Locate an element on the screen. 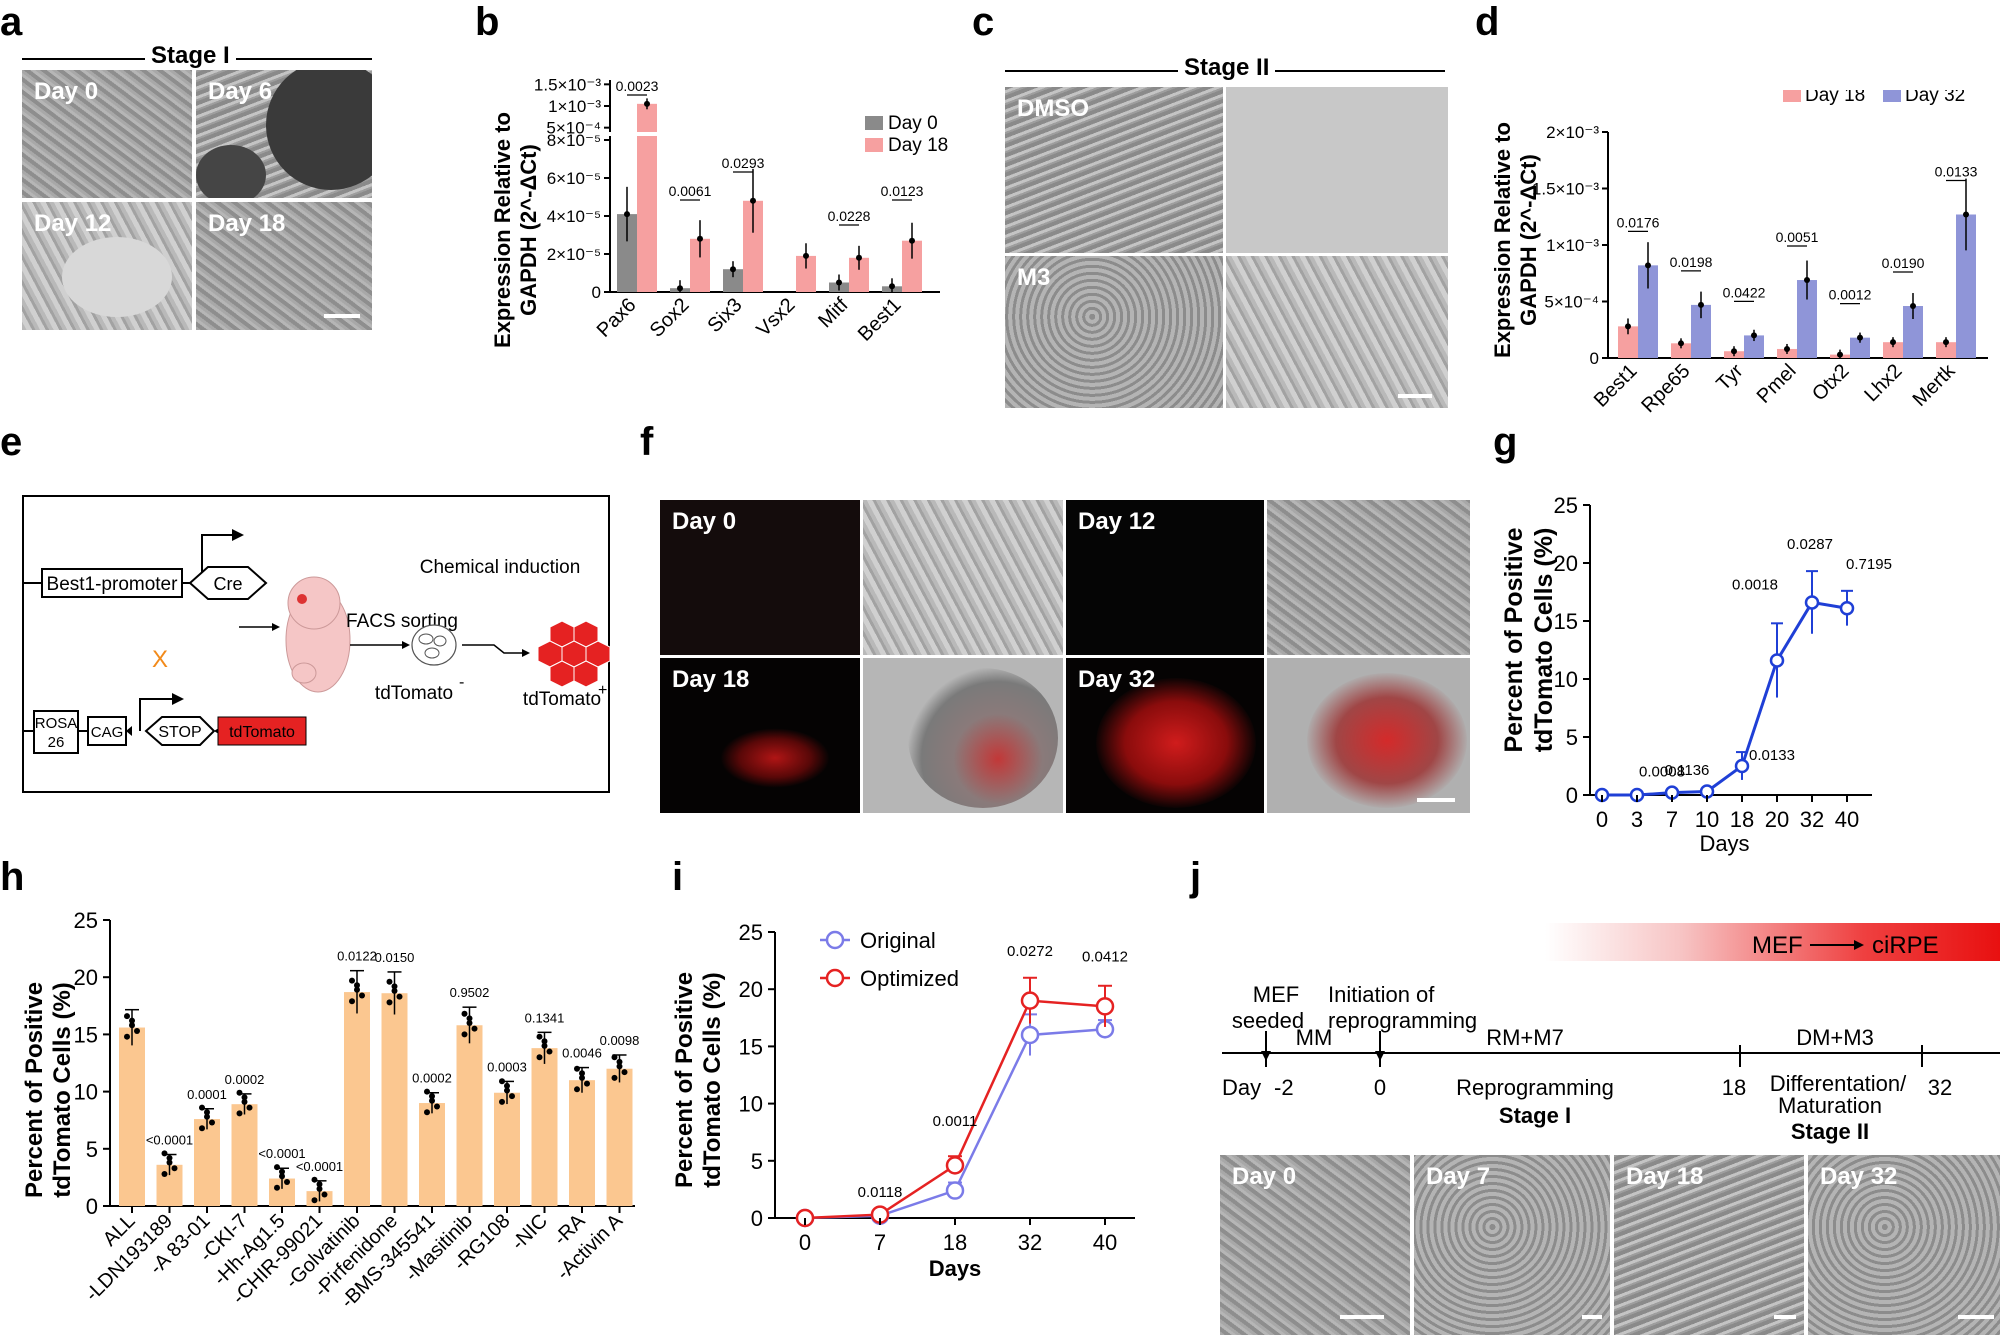  panel-label-a: a is located at coordinates (11, 22).